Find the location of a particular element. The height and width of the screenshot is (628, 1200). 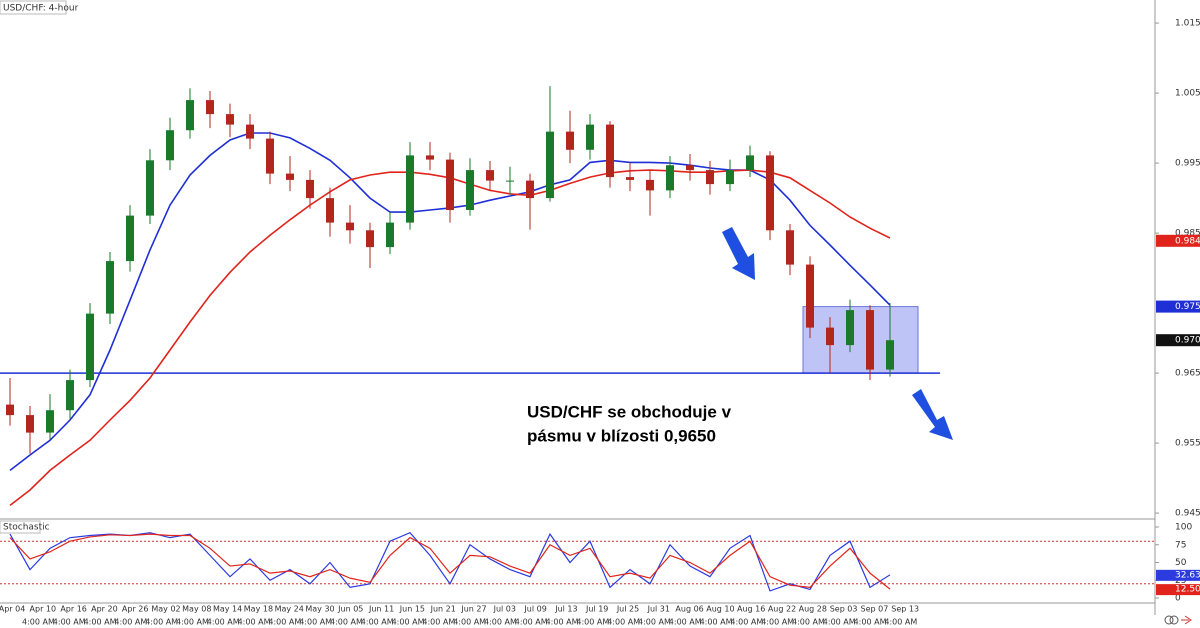

price-badge-label: 0.9702 is located at coordinates (1187, 341).